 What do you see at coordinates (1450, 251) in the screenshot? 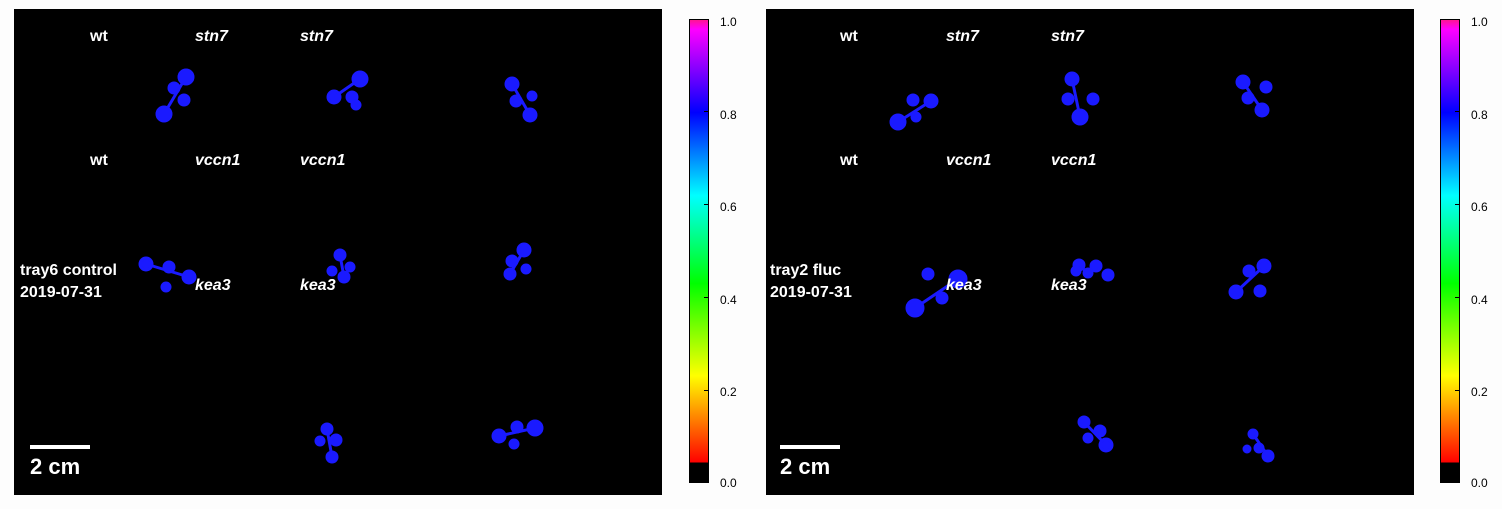
I see `colorbar-right` at bounding box center [1450, 251].